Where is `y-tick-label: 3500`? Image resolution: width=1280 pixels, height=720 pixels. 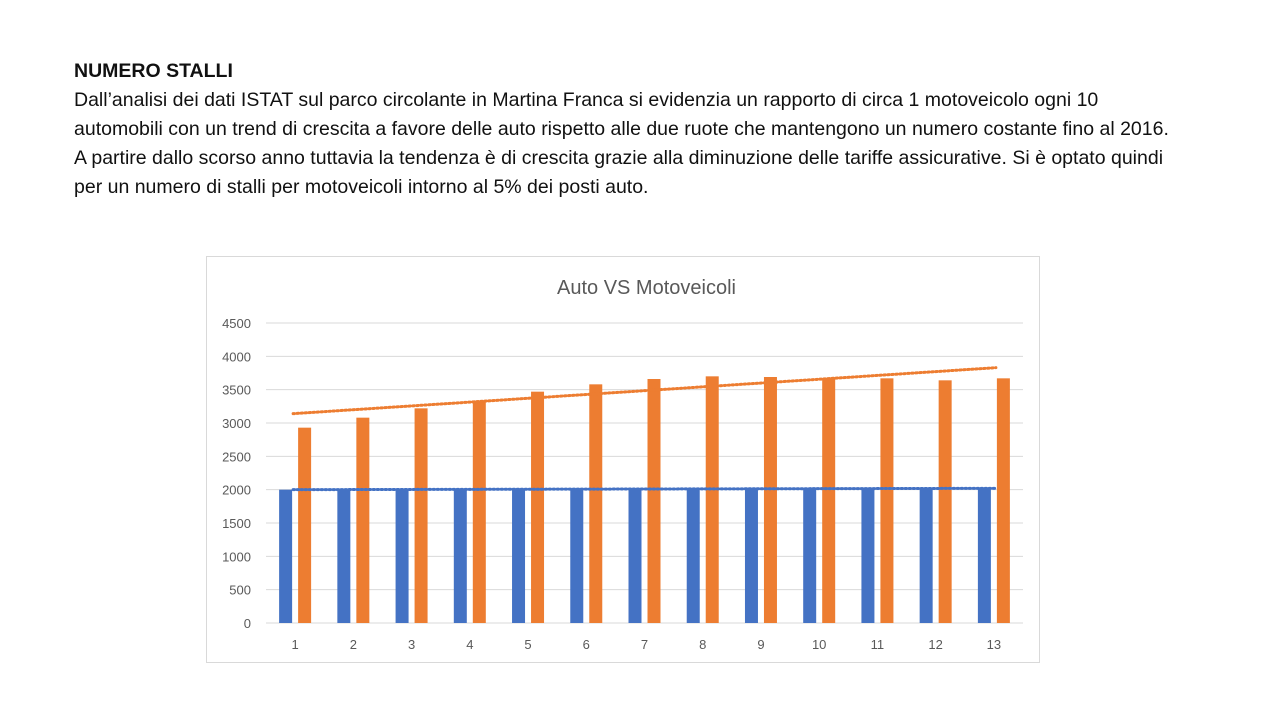 y-tick-label: 3500 is located at coordinates (236, 390).